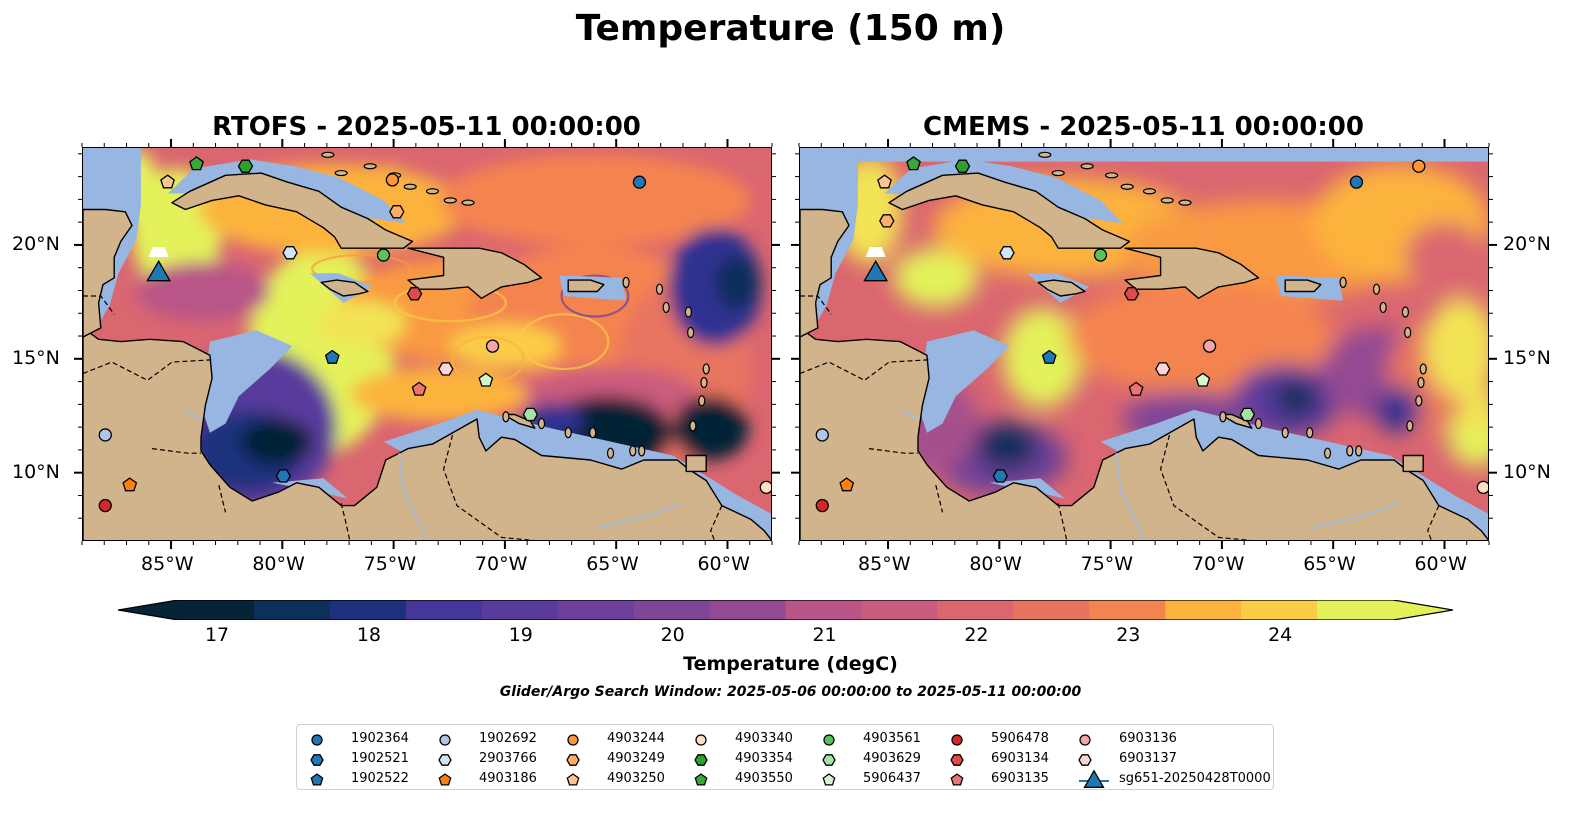 The width and height of the screenshot is (1581, 827). I want to click on legend-label: 6903136, so click(1148, 738).